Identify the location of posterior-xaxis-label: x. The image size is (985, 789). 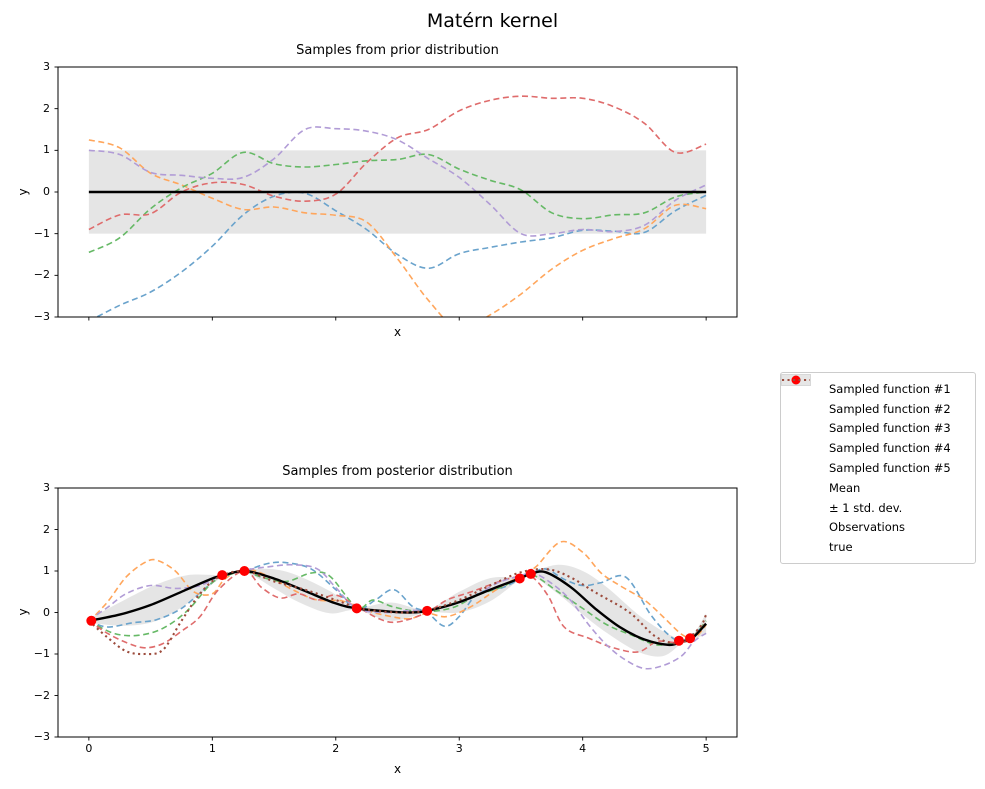
(397, 769).